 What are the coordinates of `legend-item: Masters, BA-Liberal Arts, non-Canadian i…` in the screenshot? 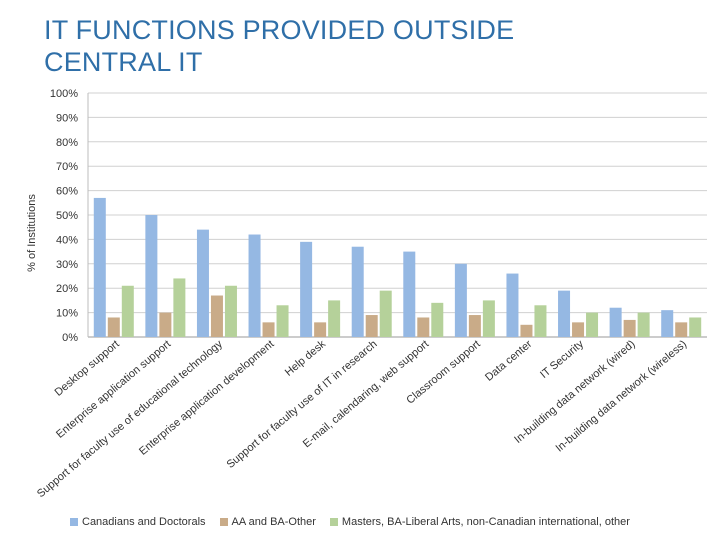 It's located at (479, 522).